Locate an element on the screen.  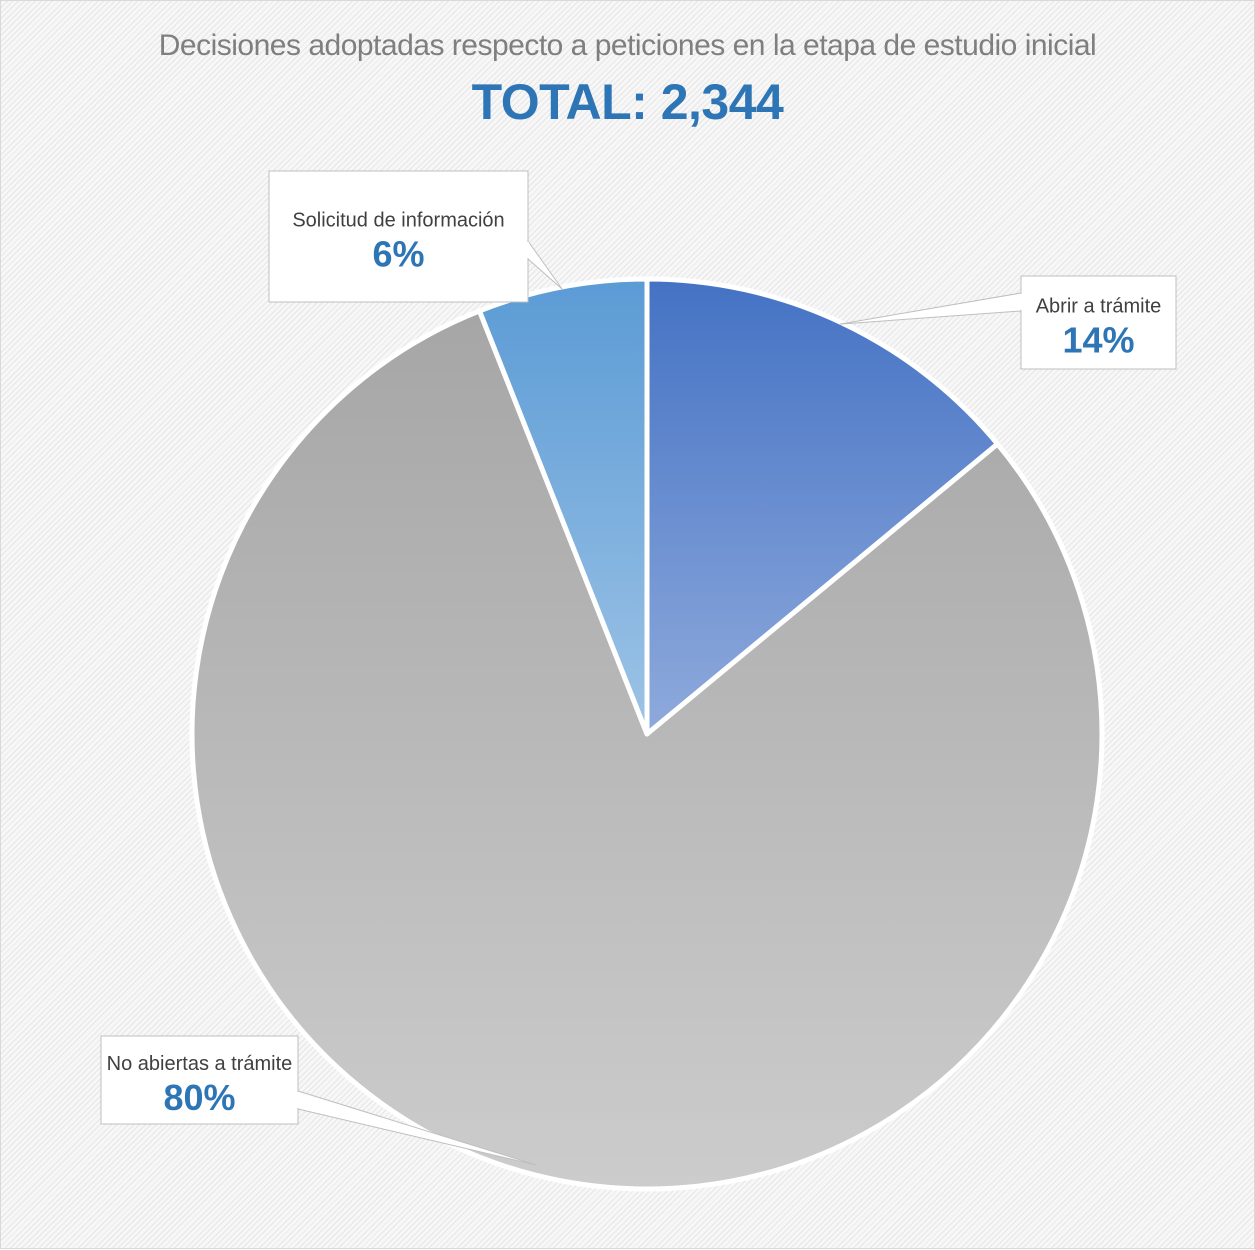
slice-value-label: 80% is located at coordinates (199, 1097).